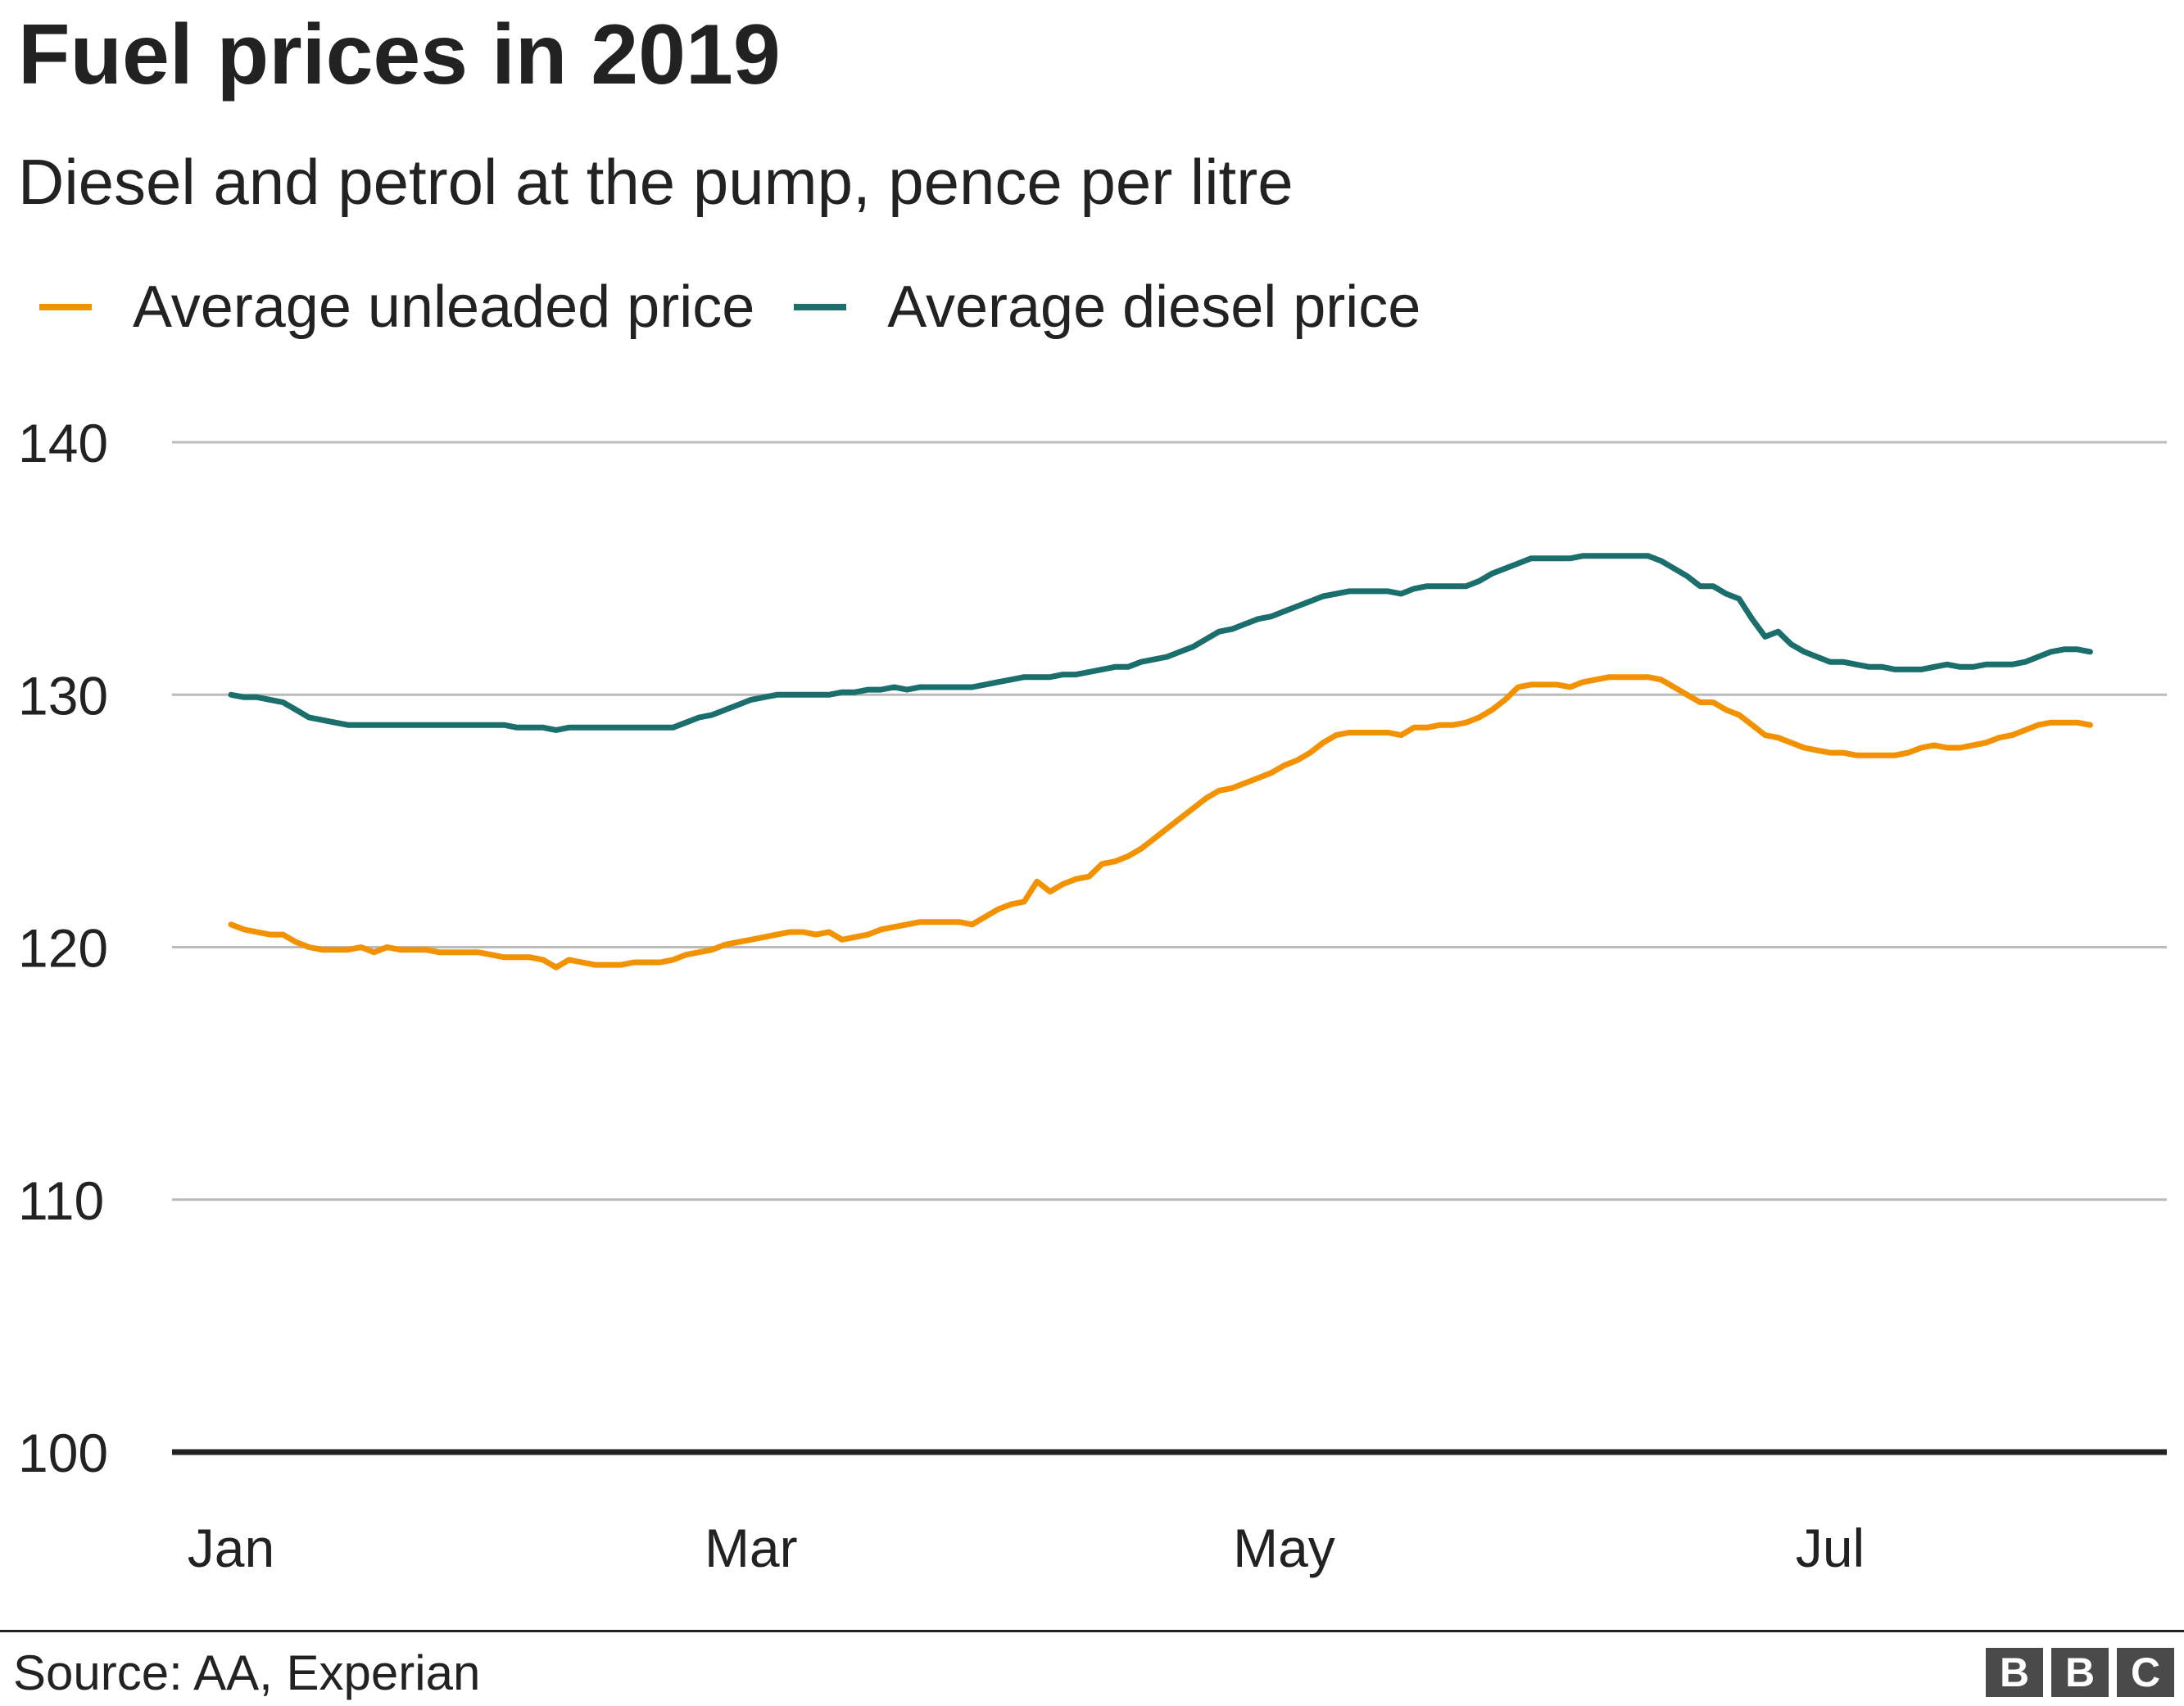 The height and width of the screenshot is (1706, 2184). Describe the element at coordinates (1284, 1548) in the screenshot. I see `x-tick-label: May` at that location.